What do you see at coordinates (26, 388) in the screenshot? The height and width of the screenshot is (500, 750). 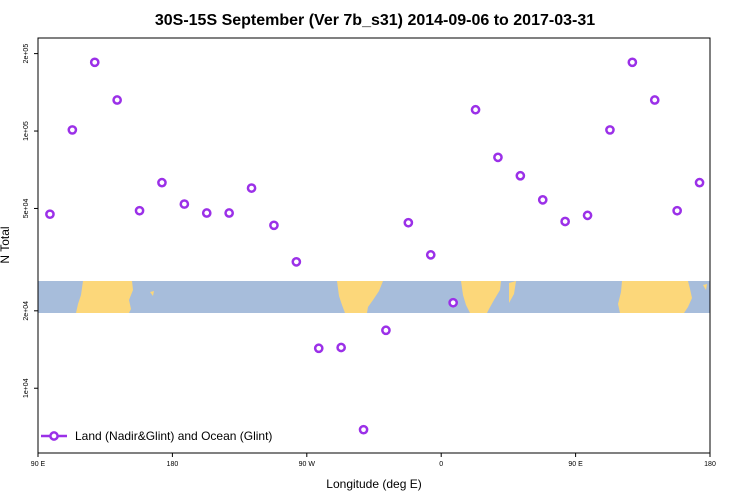 I see `y-tick-label-0: 1e+04` at bounding box center [26, 388].